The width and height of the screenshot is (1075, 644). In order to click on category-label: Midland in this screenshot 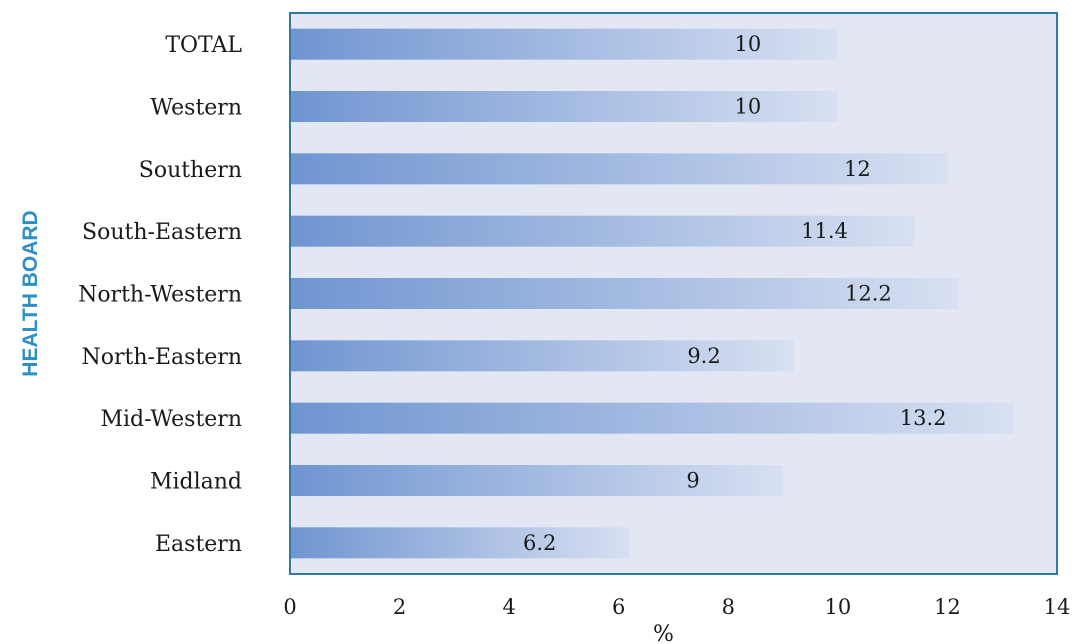, I will do `click(196, 482)`.